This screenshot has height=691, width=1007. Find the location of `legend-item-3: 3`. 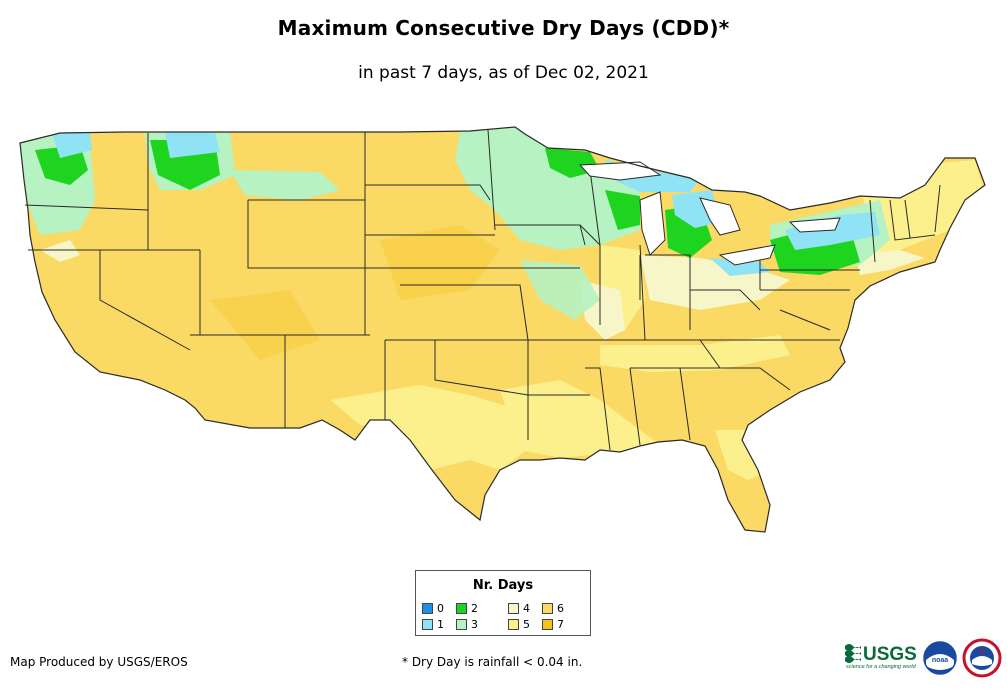

legend-item-3: 3 is located at coordinates (467, 624).